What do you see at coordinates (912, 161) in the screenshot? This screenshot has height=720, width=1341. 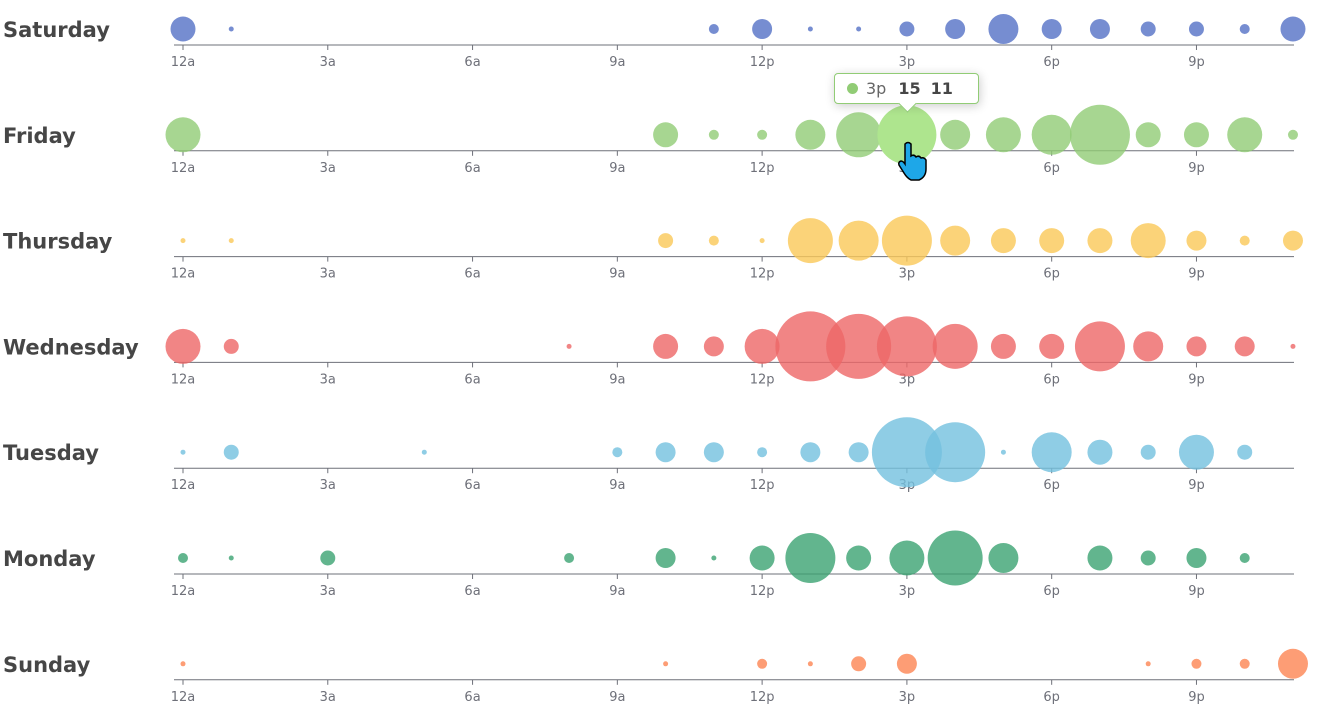 I see `hand-cursor-icon` at bounding box center [912, 161].